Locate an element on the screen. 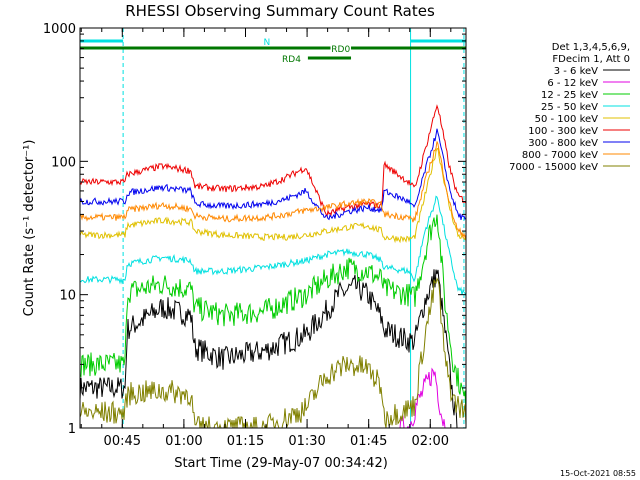 This screenshot has height=480, width=640. x-tick-label-5: 02:00 is located at coordinates (430, 441).